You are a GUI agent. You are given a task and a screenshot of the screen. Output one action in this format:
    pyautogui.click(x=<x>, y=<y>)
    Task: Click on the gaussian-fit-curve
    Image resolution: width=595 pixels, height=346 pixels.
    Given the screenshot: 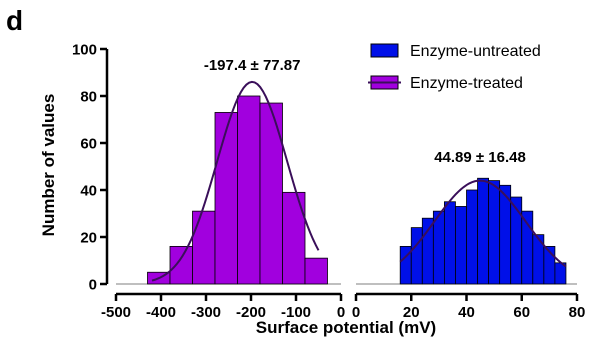 What is the action you would take?
    pyautogui.click(x=483, y=223)
    